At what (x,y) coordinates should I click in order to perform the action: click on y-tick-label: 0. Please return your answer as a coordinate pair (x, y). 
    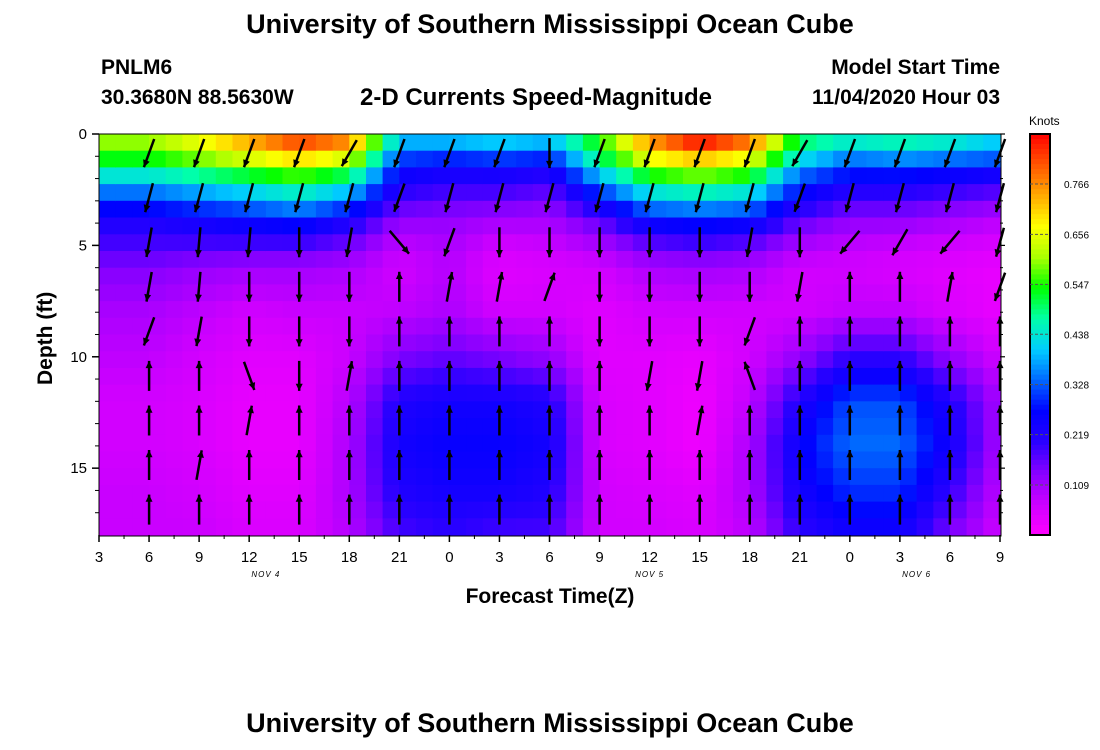
    Looking at the image, I should click on (83, 134).